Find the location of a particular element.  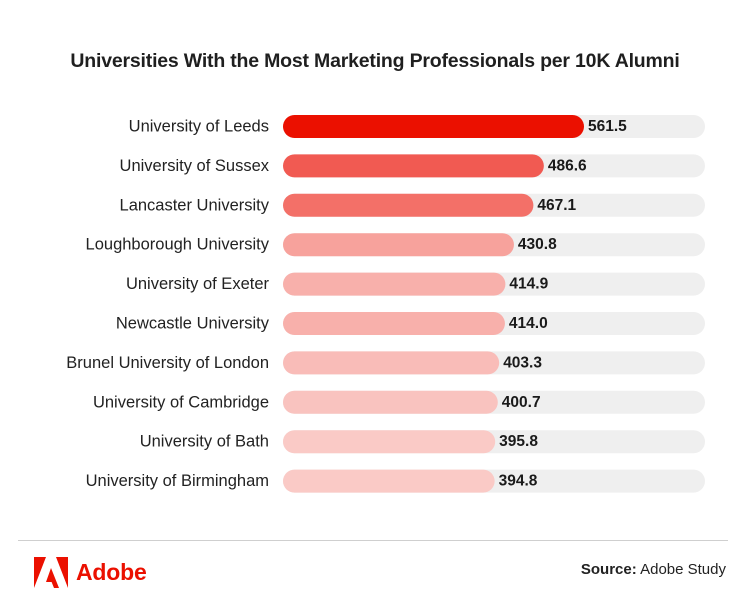

category-label: University of Cambridge is located at coordinates (181, 402).